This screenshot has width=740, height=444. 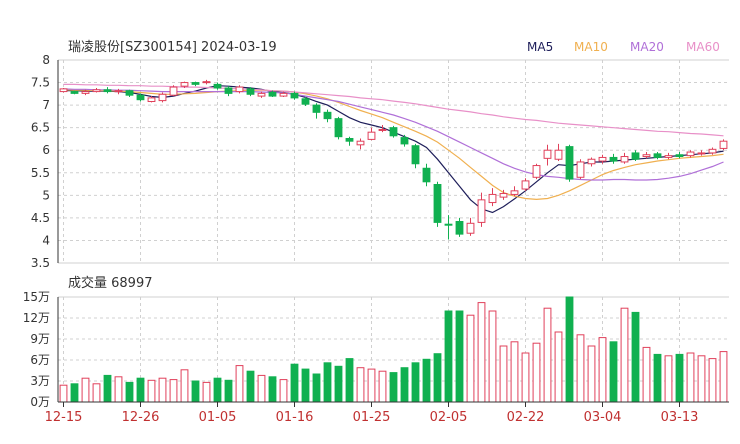 I want to click on volume-tick-label: 15万, so click(x=36, y=297).